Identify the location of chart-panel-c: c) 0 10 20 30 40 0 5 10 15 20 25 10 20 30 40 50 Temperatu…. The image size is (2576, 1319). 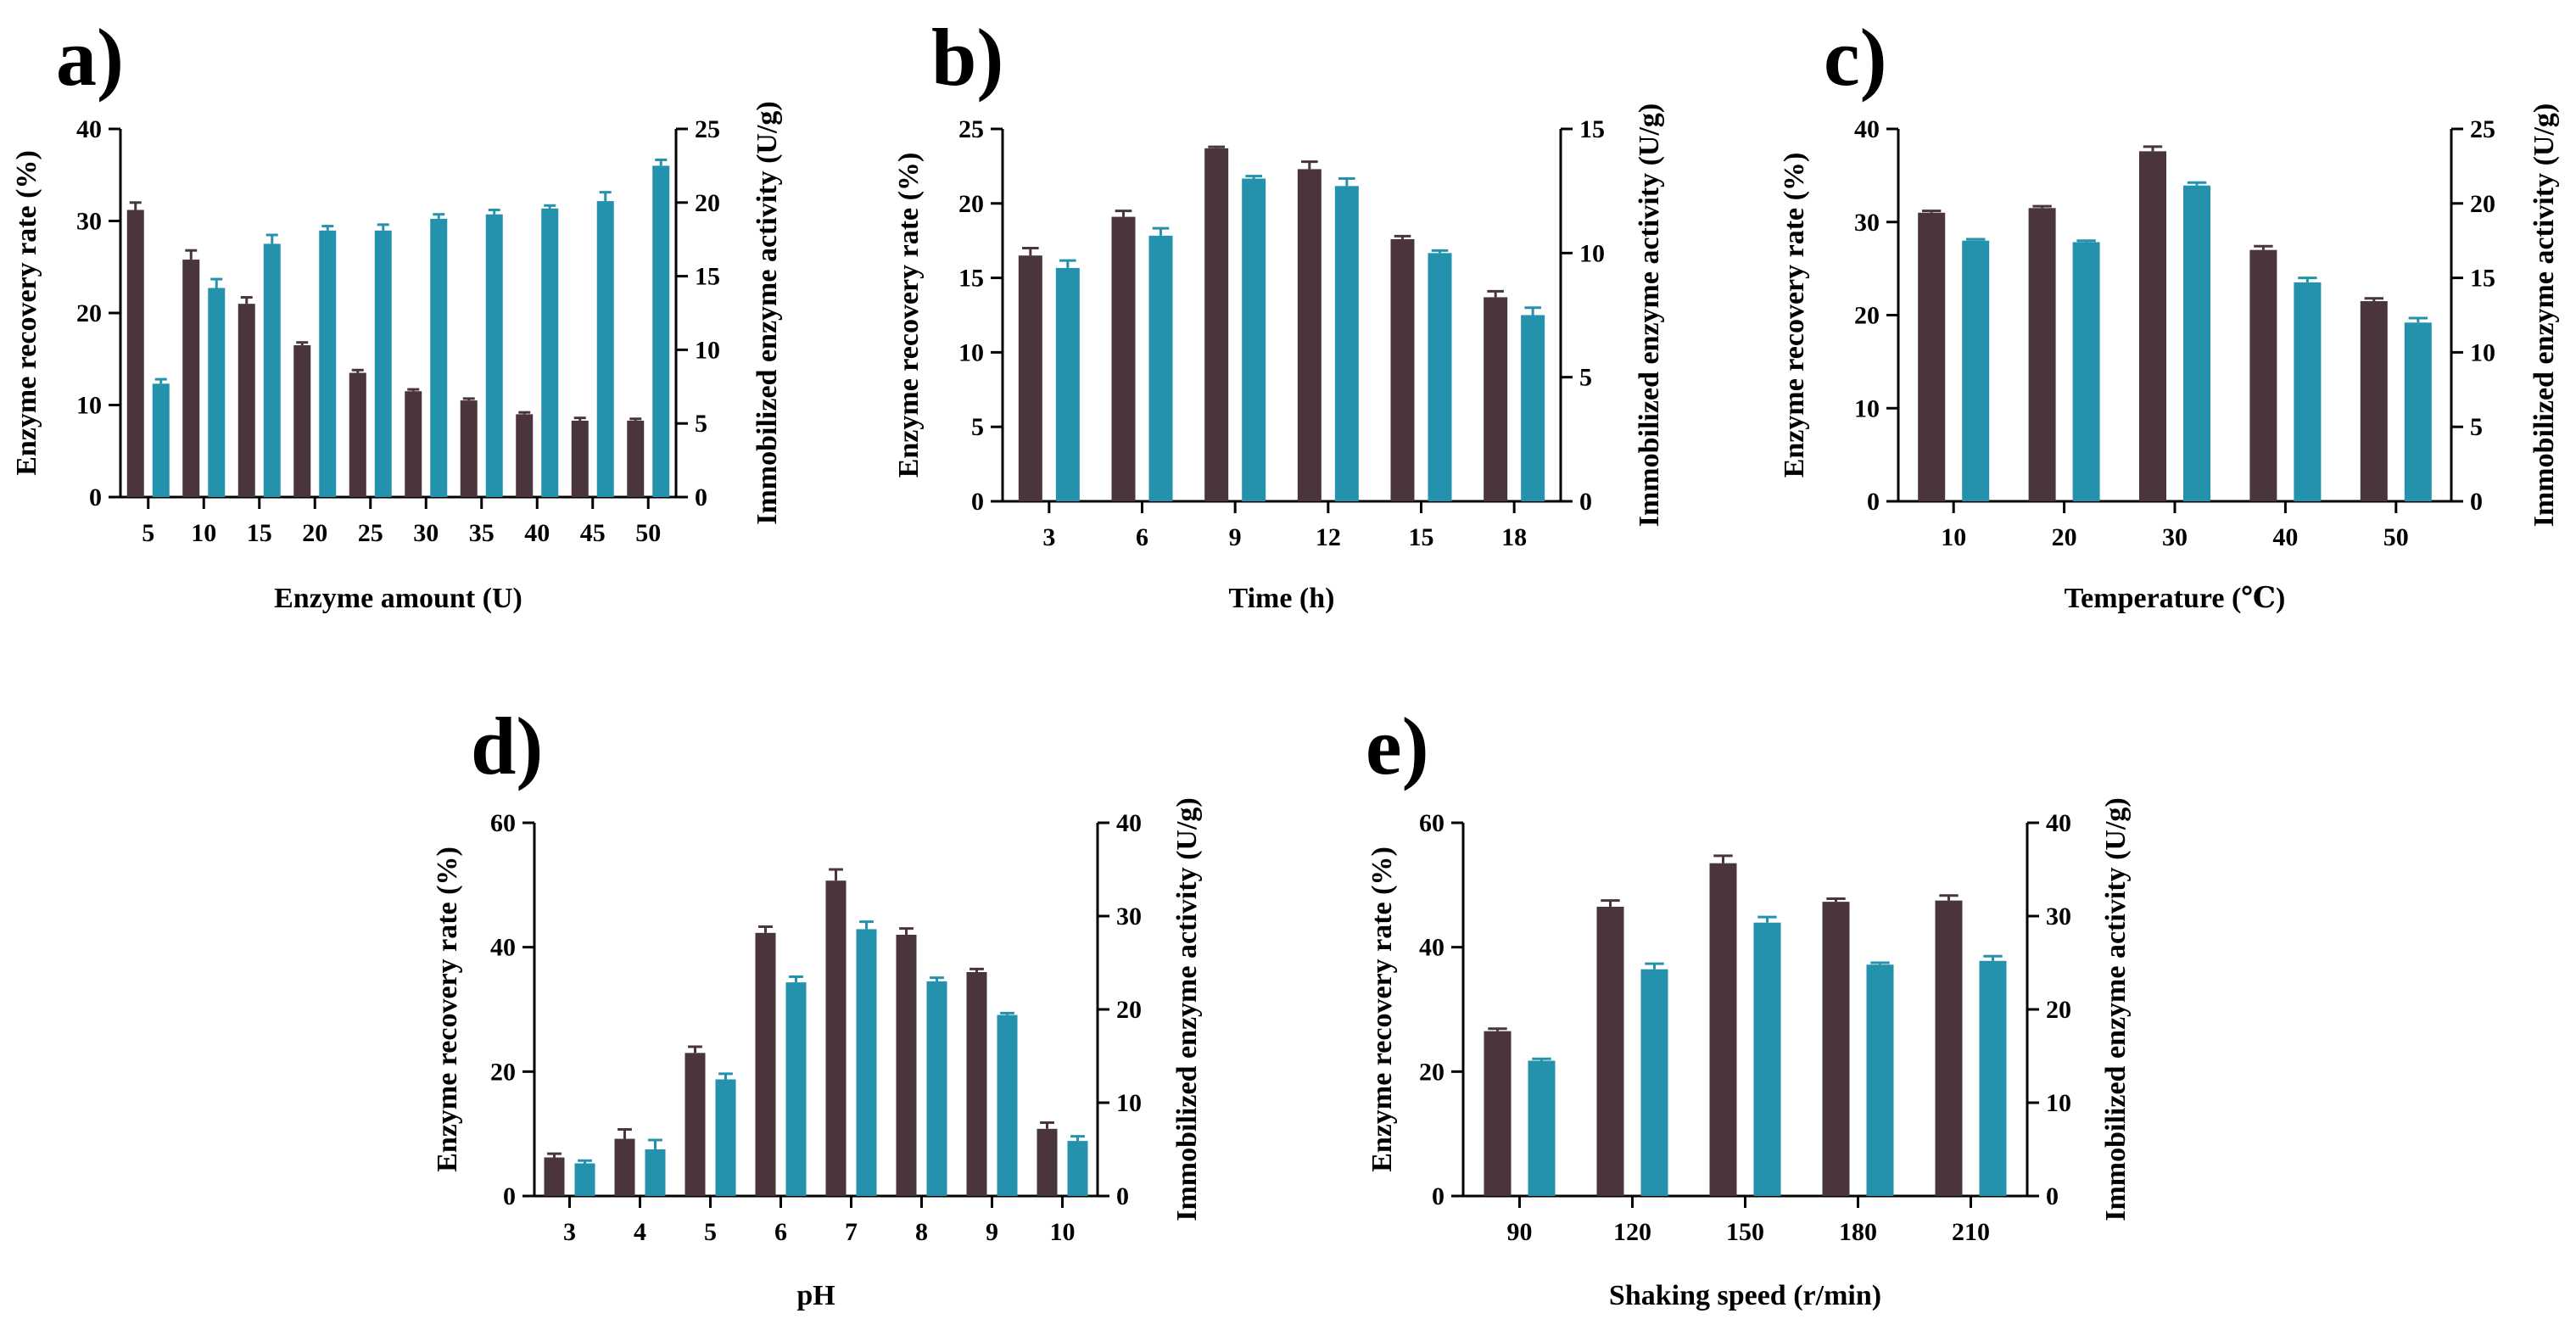
(2169, 313).